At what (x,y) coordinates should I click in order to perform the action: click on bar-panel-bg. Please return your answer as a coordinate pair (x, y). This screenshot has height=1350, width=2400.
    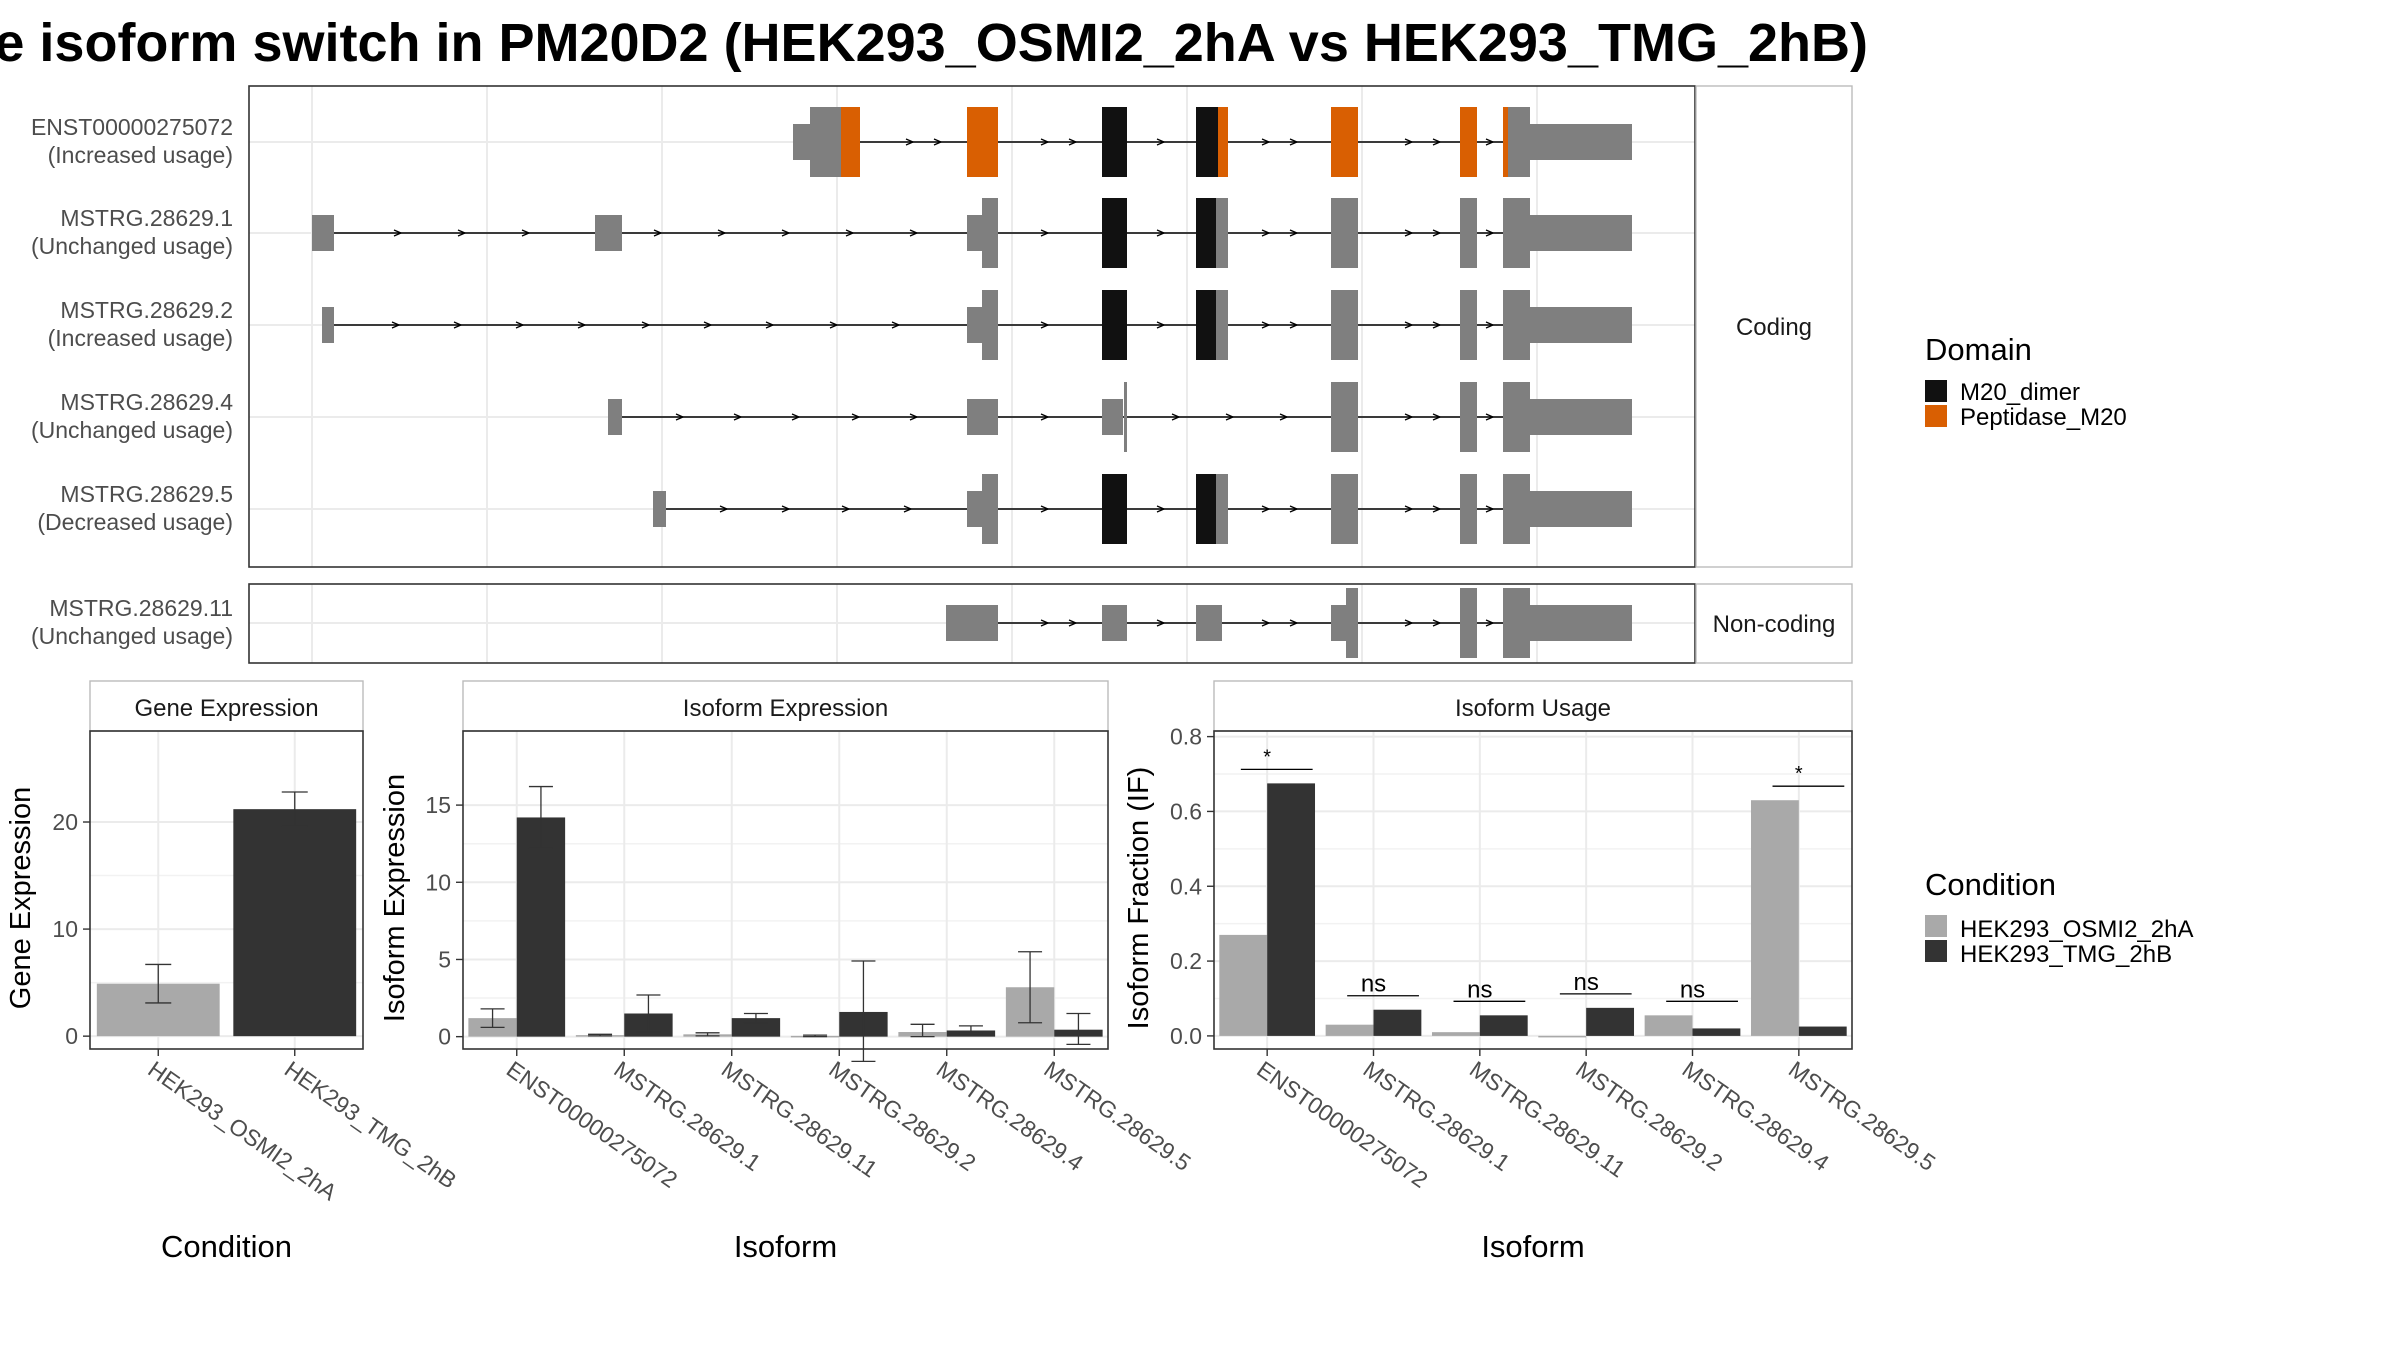
    Looking at the image, I should click on (785, 890).